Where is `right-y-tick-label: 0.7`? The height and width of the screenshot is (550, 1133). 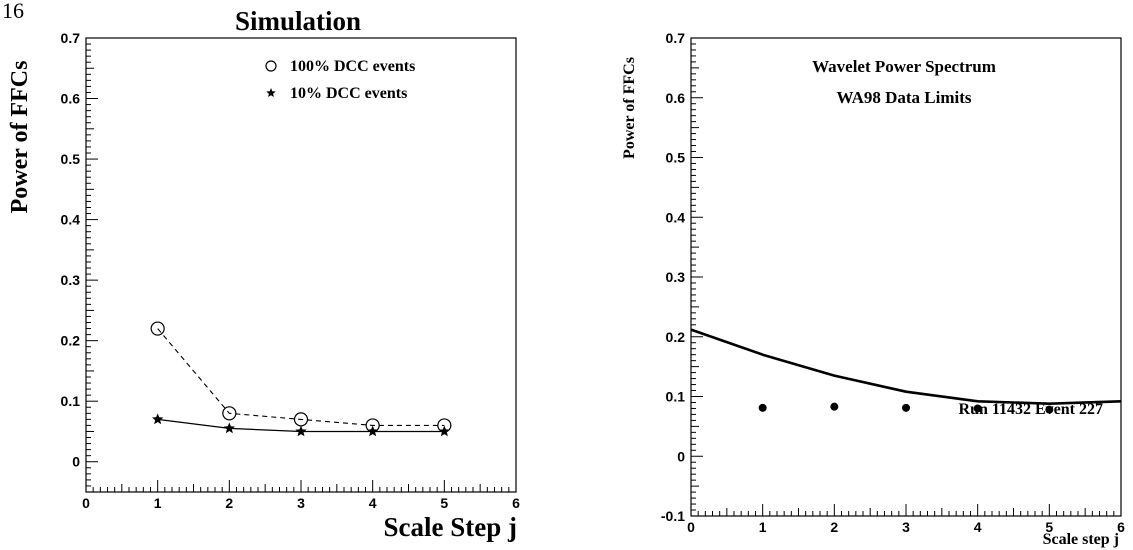
right-y-tick-label: 0.7 is located at coordinates (676, 38).